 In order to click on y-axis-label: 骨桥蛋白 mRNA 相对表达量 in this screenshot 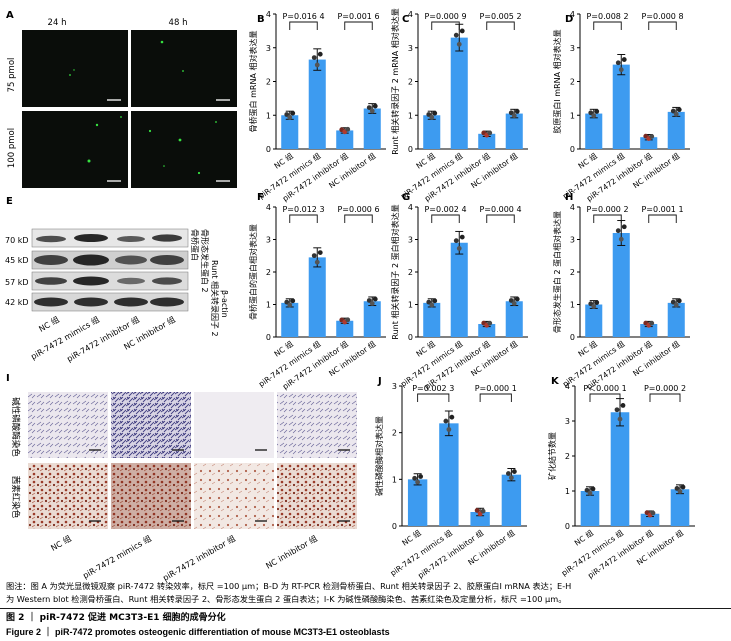, I will do `click(253, 82)`.